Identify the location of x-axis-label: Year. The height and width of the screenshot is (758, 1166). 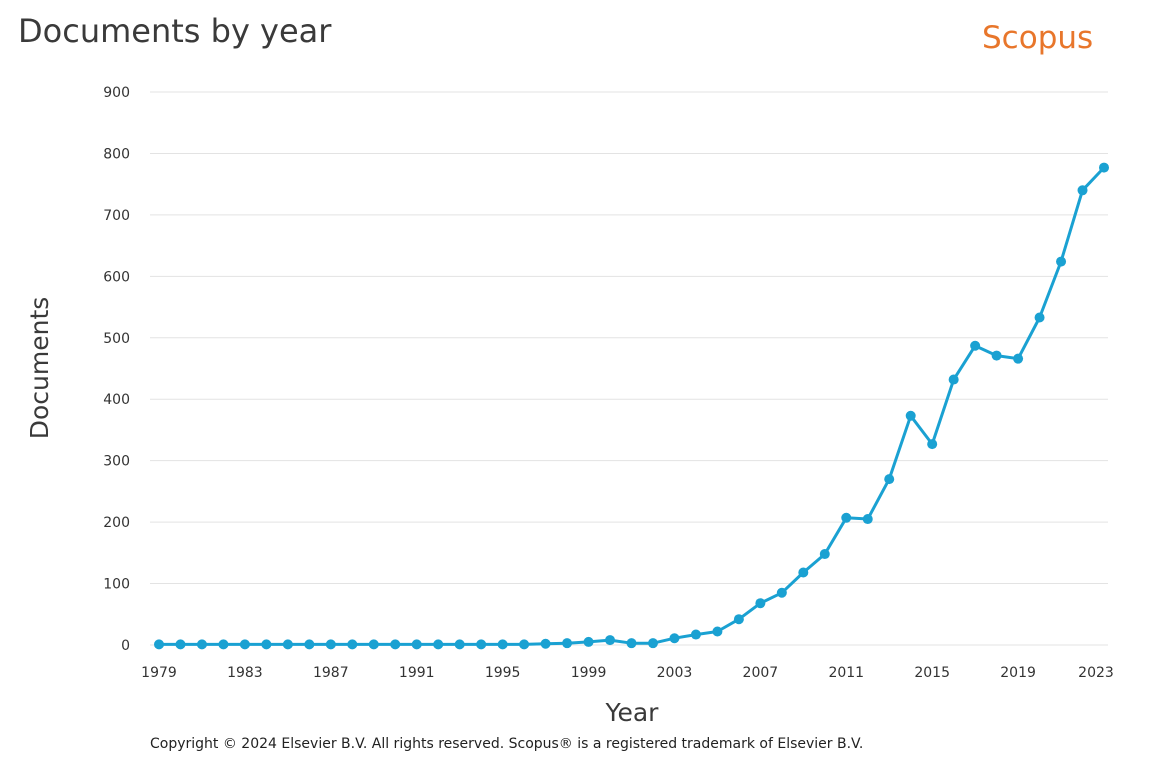
(632, 712).